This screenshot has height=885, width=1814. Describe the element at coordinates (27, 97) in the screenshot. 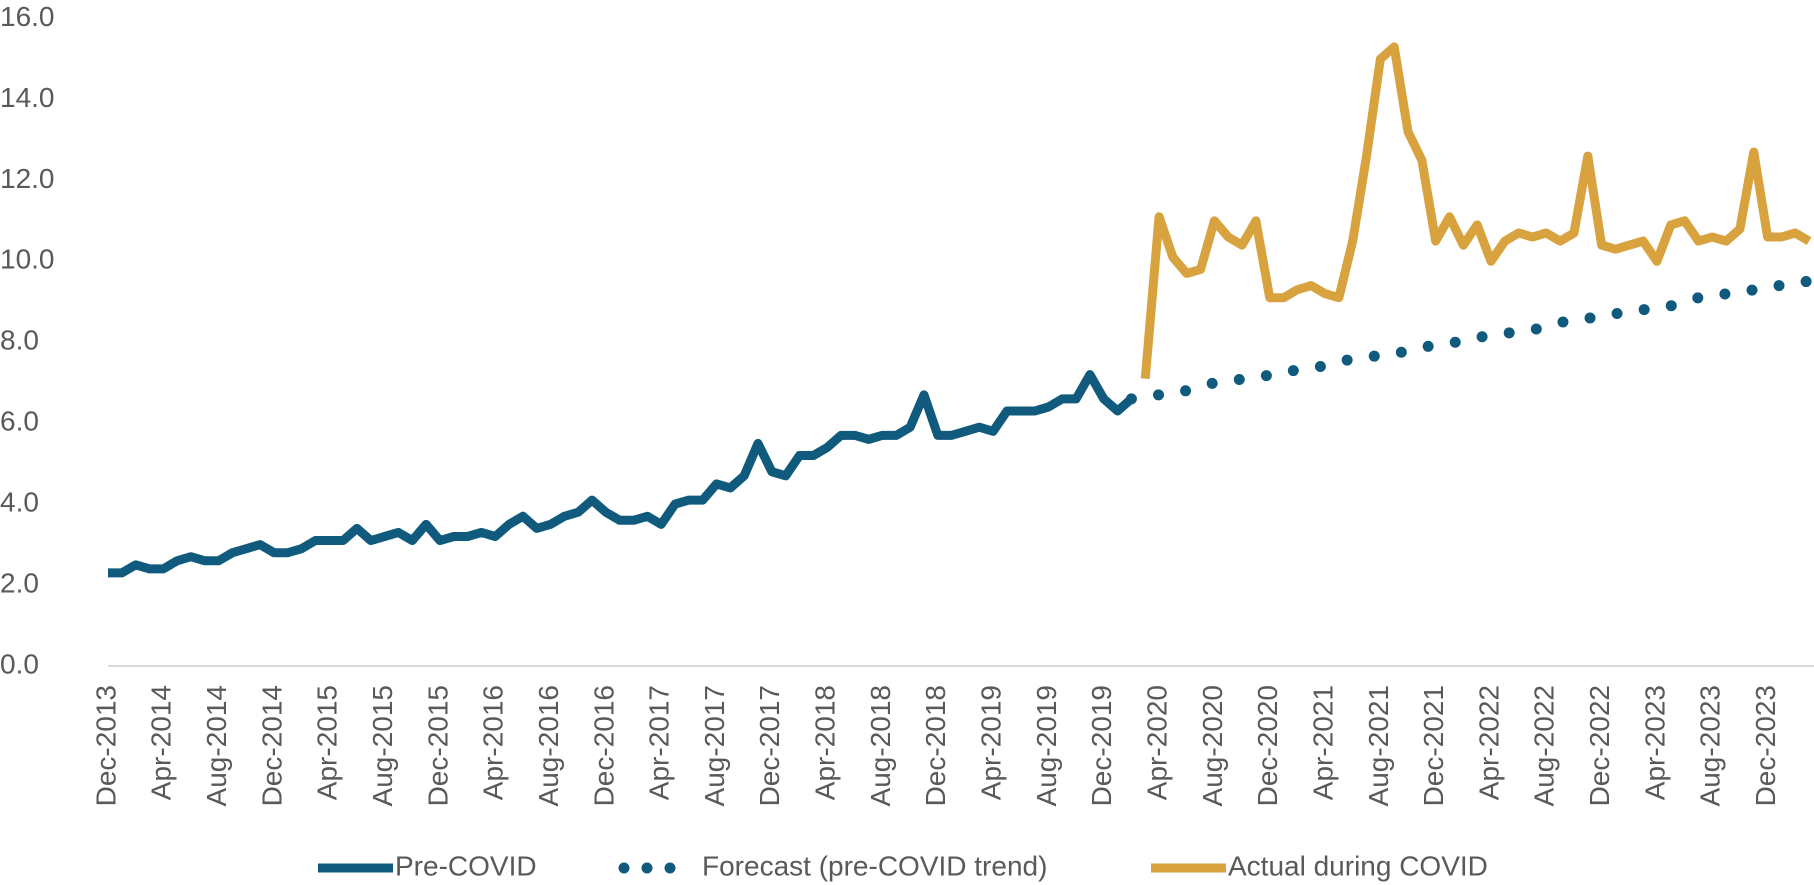

I see `y-tick-label: 14.0` at that location.